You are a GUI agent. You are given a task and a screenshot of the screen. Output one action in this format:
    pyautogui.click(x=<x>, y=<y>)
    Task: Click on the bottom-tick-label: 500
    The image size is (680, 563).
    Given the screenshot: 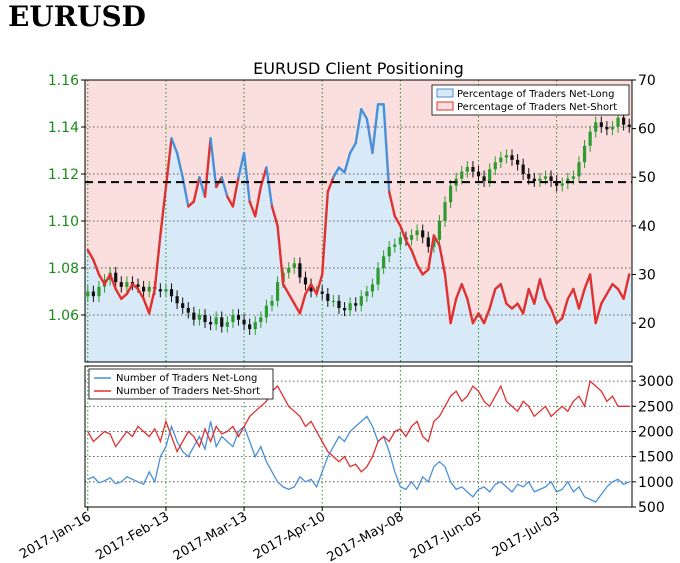 What is the action you would take?
    pyautogui.click(x=651, y=508)
    